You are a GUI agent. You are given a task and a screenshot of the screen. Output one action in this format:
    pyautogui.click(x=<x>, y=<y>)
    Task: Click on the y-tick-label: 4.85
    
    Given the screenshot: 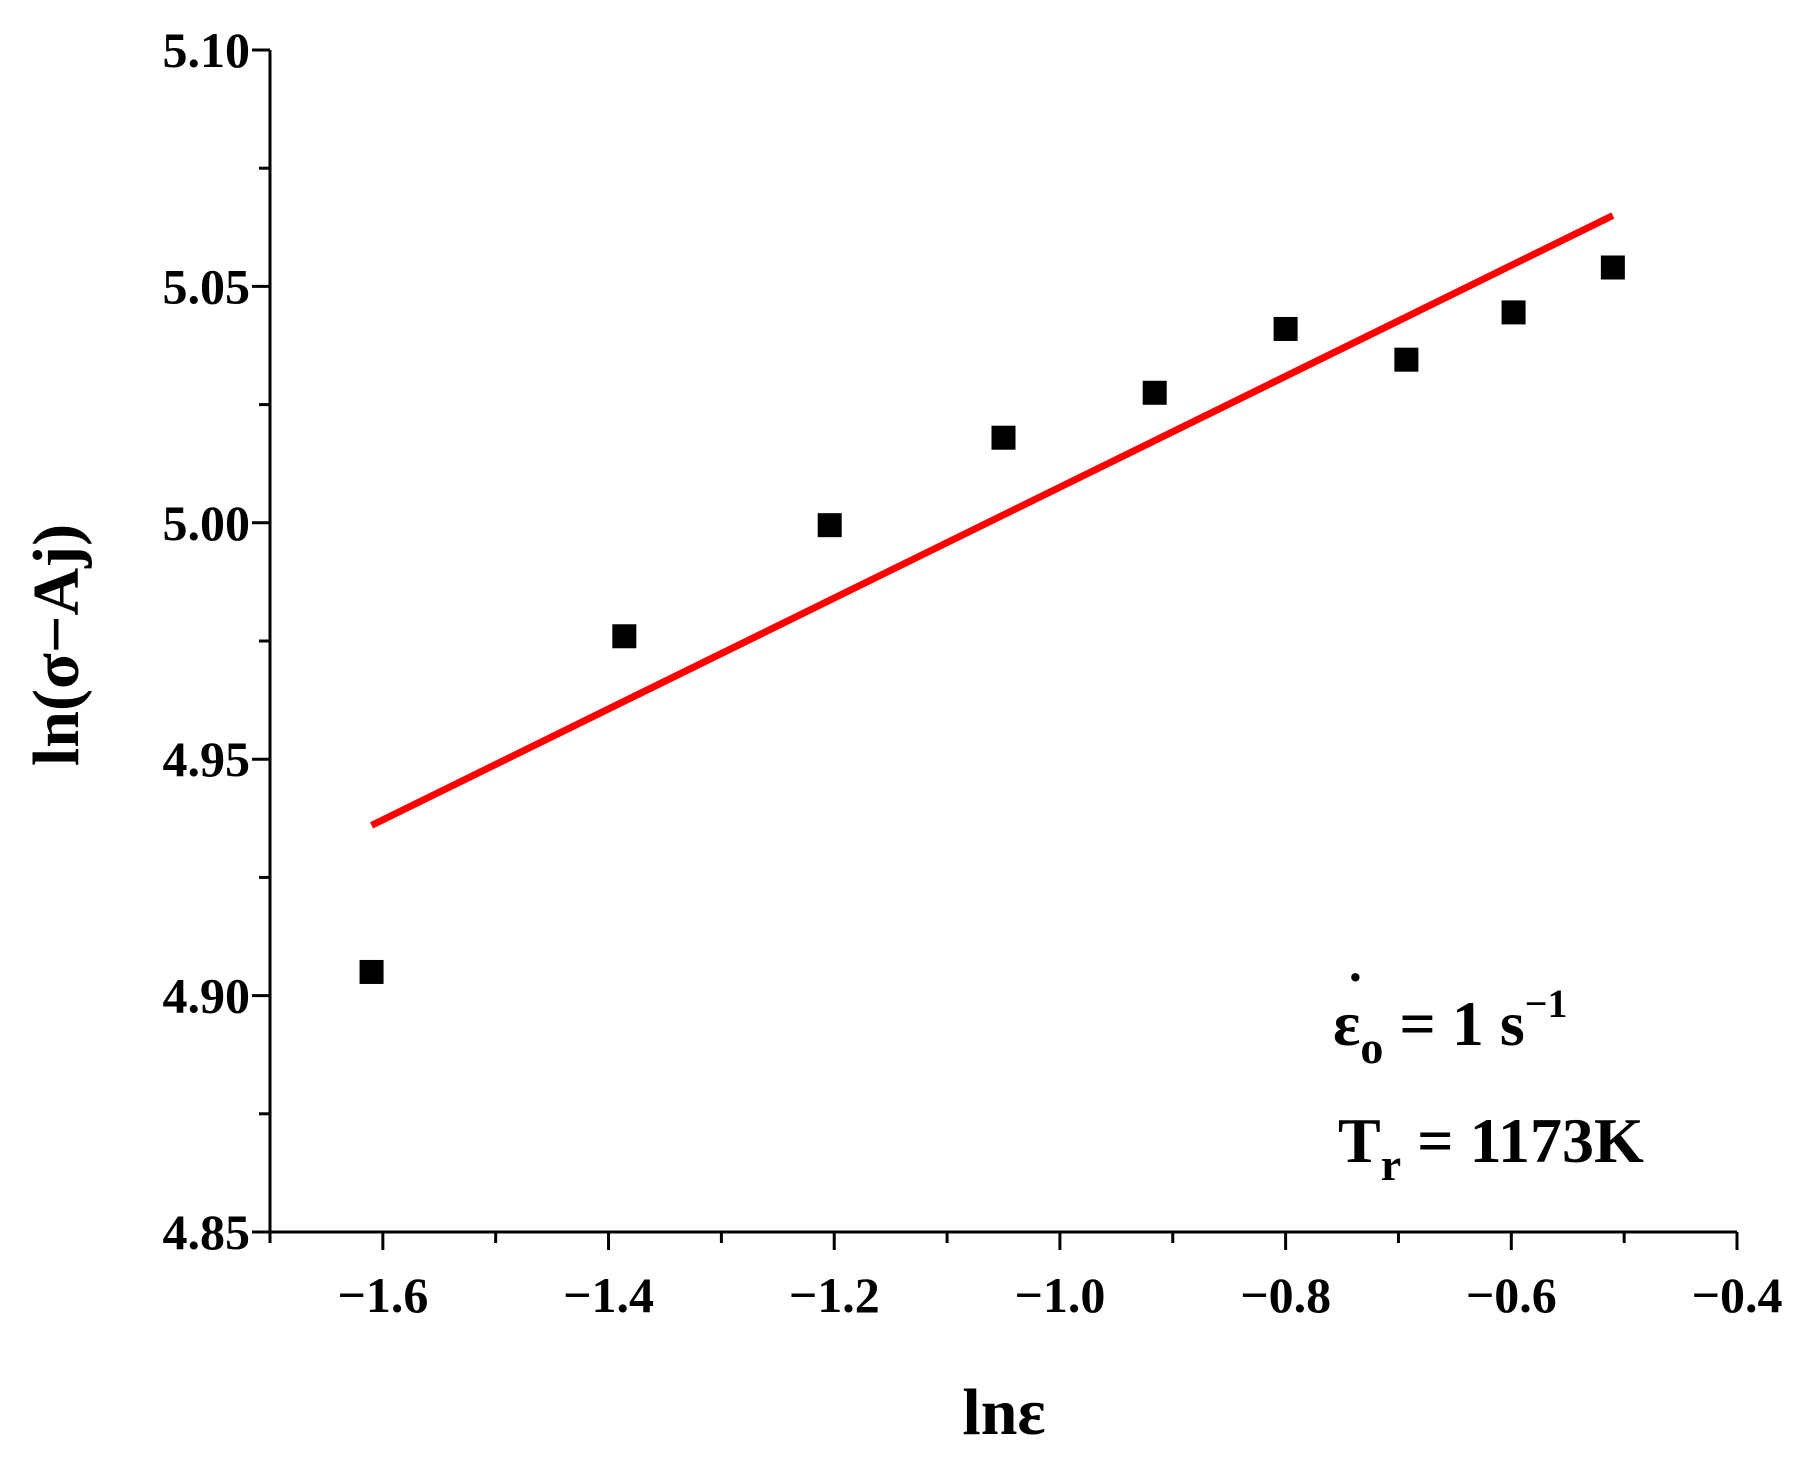 What is the action you would take?
    pyautogui.click(x=207, y=1232)
    